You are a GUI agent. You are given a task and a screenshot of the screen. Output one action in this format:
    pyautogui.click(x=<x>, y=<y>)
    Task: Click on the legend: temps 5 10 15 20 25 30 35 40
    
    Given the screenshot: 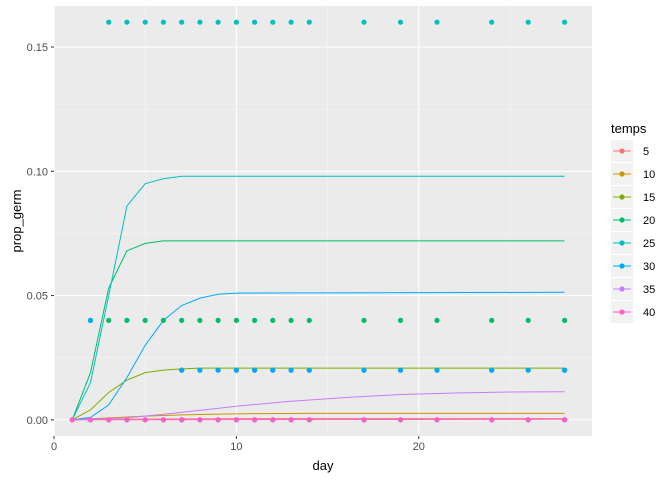 What is the action you would take?
    pyautogui.click(x=633, y=222)
    